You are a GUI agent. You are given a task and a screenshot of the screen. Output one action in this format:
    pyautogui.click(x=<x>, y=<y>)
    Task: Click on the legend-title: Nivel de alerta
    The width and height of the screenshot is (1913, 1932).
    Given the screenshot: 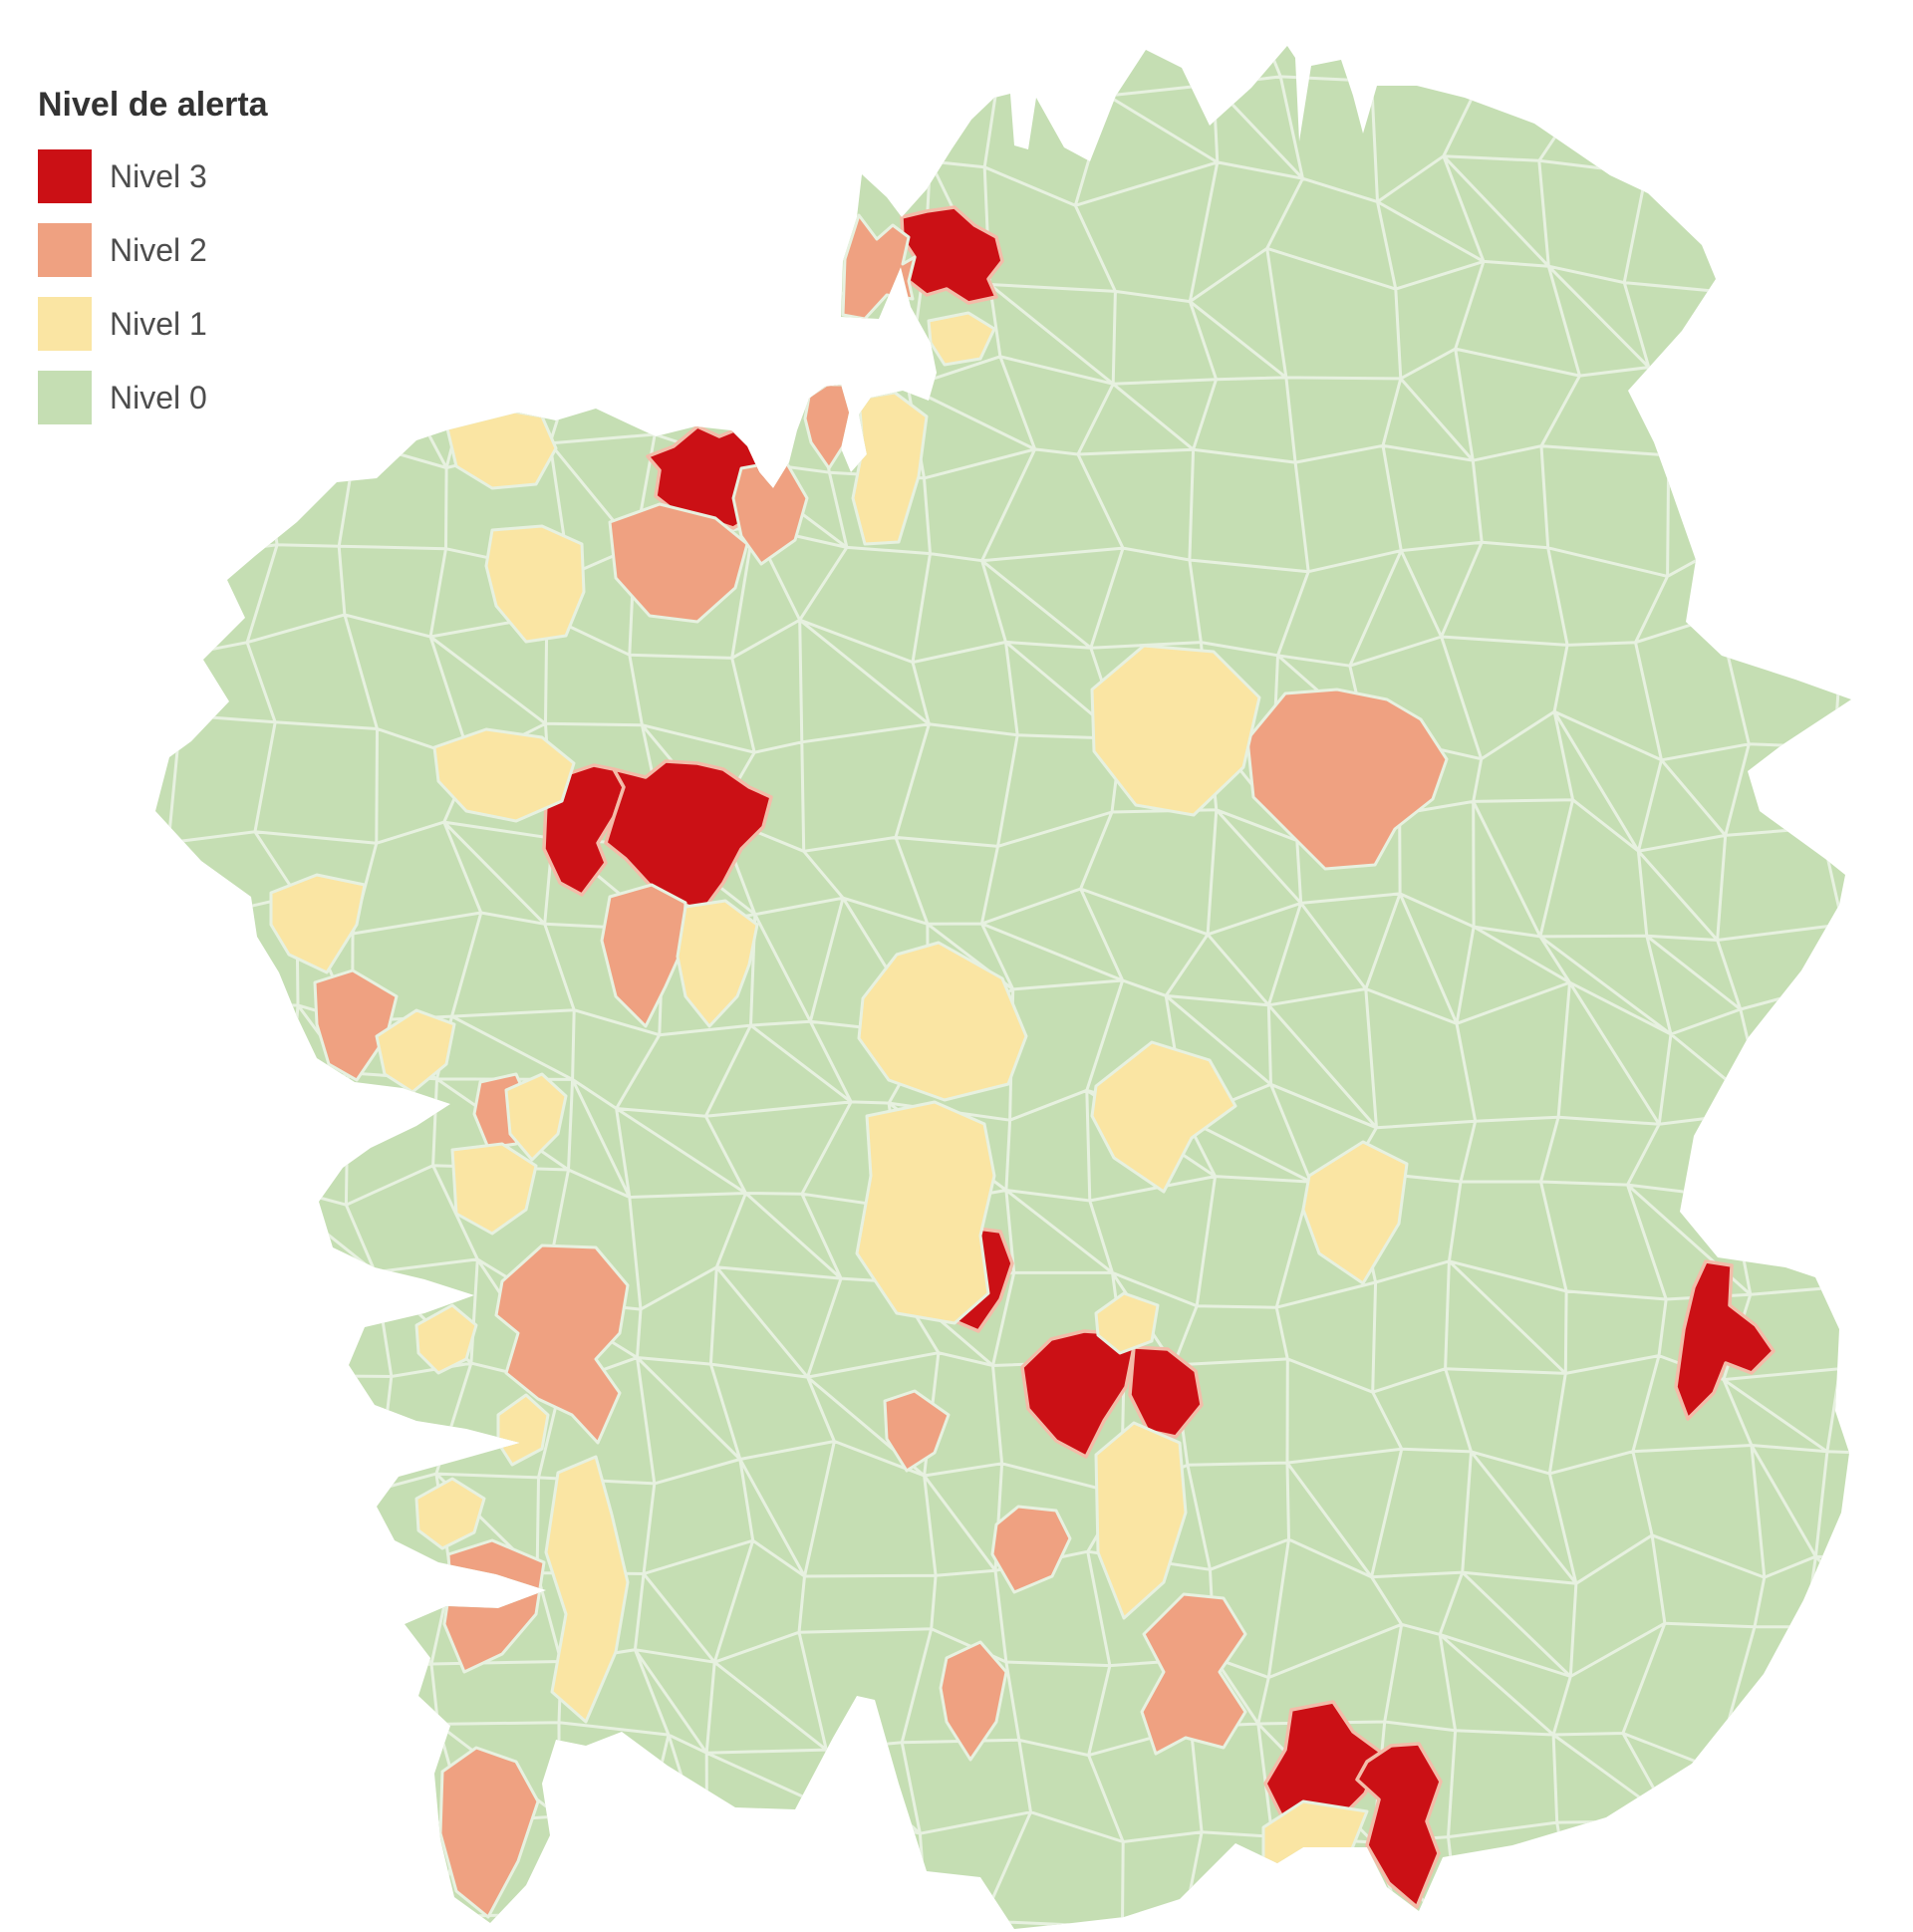 What is the action you would take?
    pyautogui.click(x=153, y=105)
    